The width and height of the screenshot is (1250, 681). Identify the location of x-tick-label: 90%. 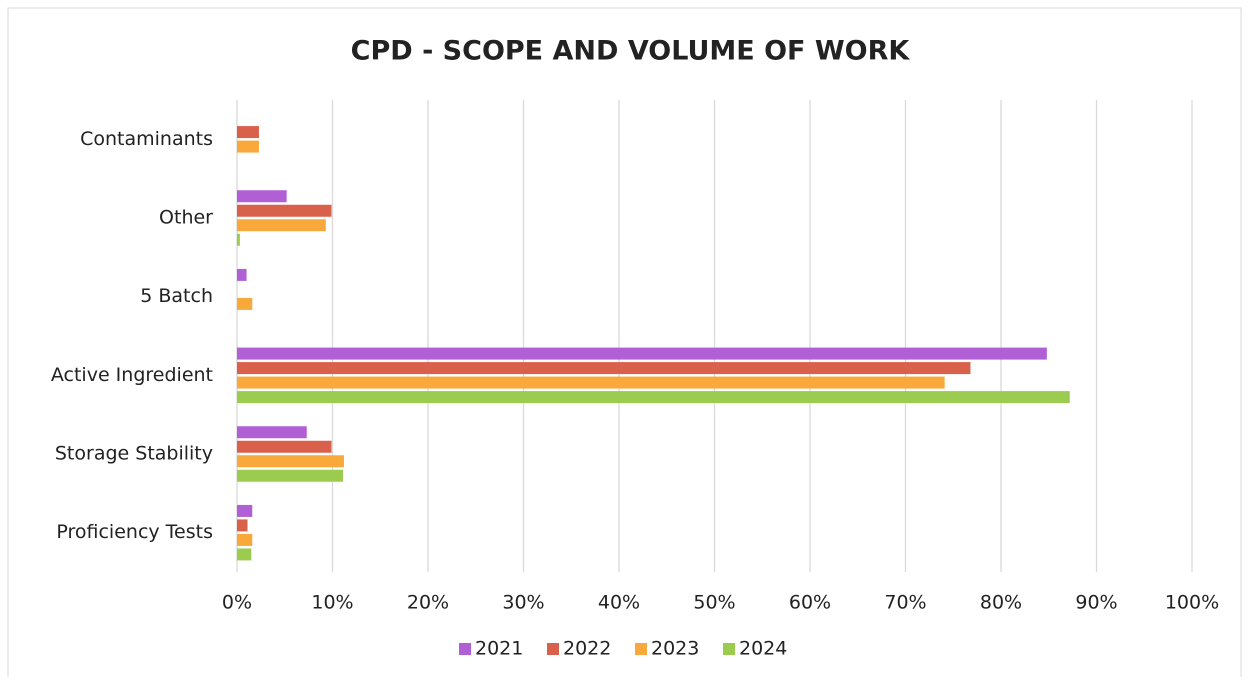
(1096, 603).